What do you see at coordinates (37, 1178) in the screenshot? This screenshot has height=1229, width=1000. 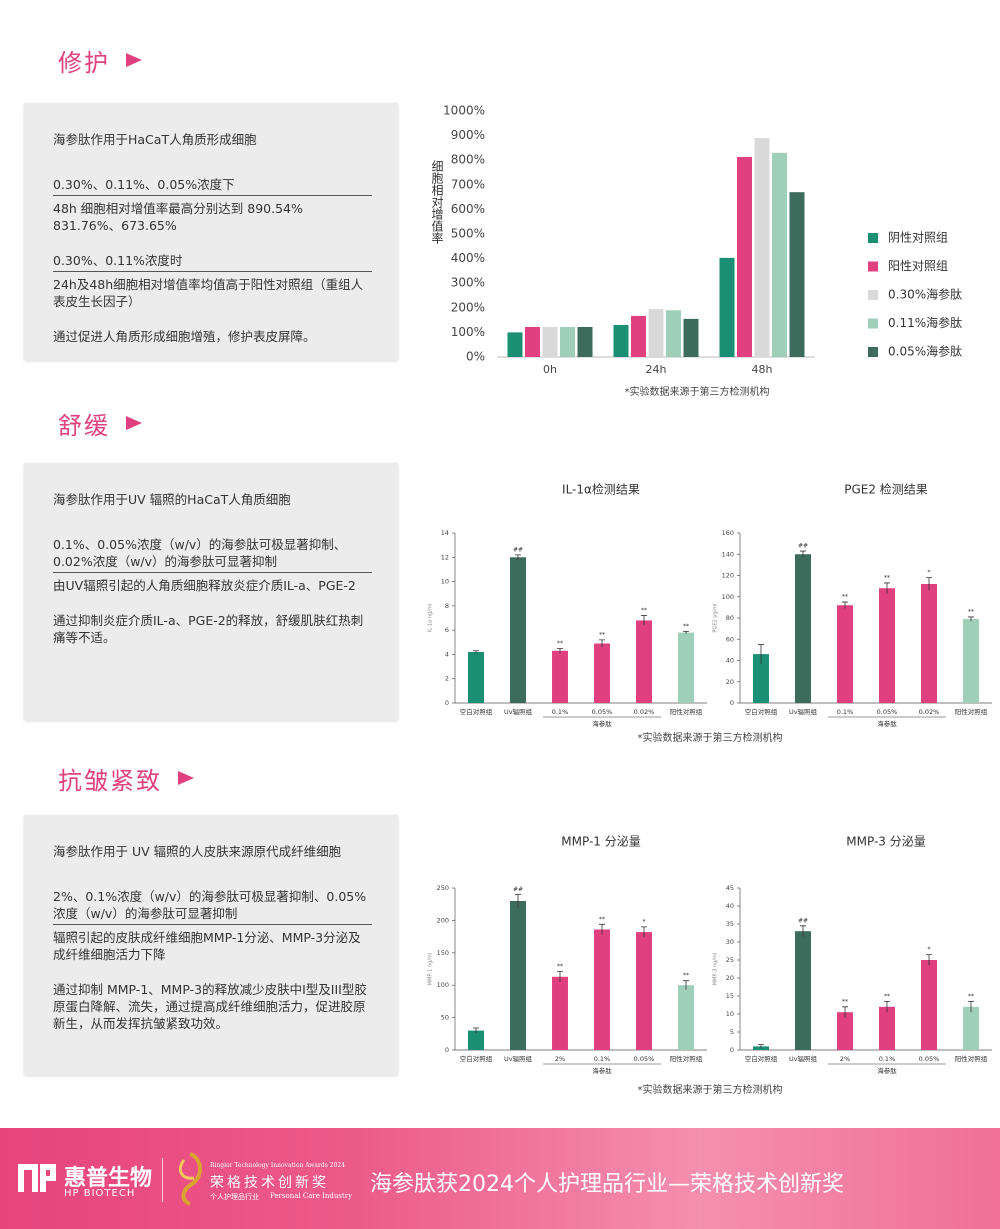 I see `logo-mark` at bounding box center [37, 1178].